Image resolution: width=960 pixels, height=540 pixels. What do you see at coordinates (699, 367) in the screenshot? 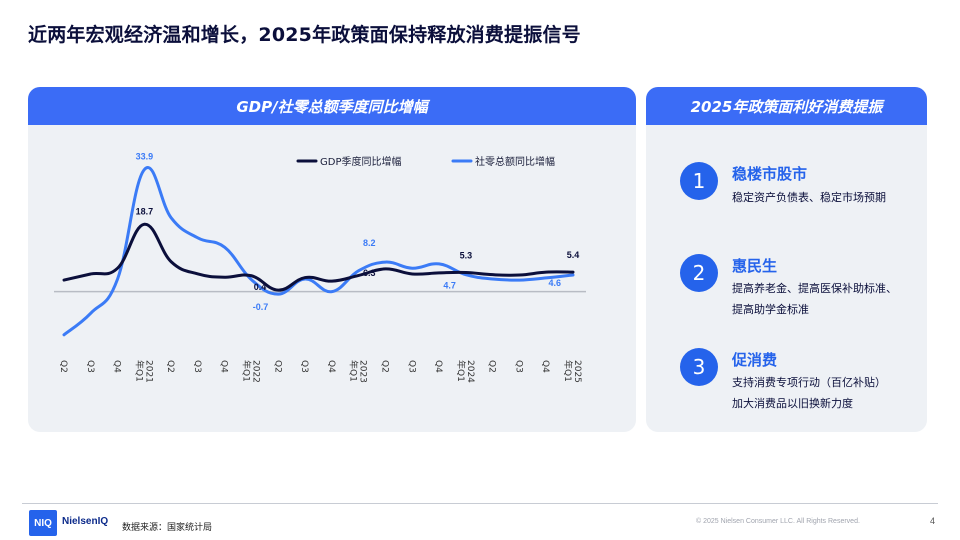
I see `number-badge: 3` at bounding box center [699, 367].